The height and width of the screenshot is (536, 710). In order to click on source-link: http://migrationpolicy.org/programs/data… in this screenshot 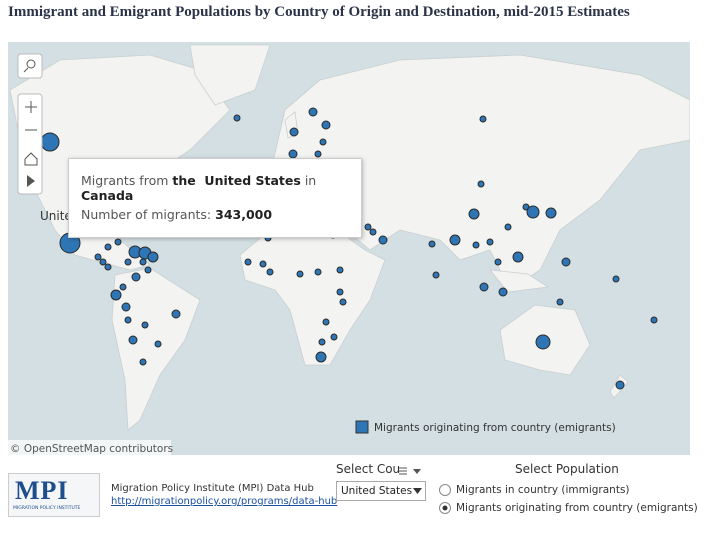, I will do `click(224, 501)`.